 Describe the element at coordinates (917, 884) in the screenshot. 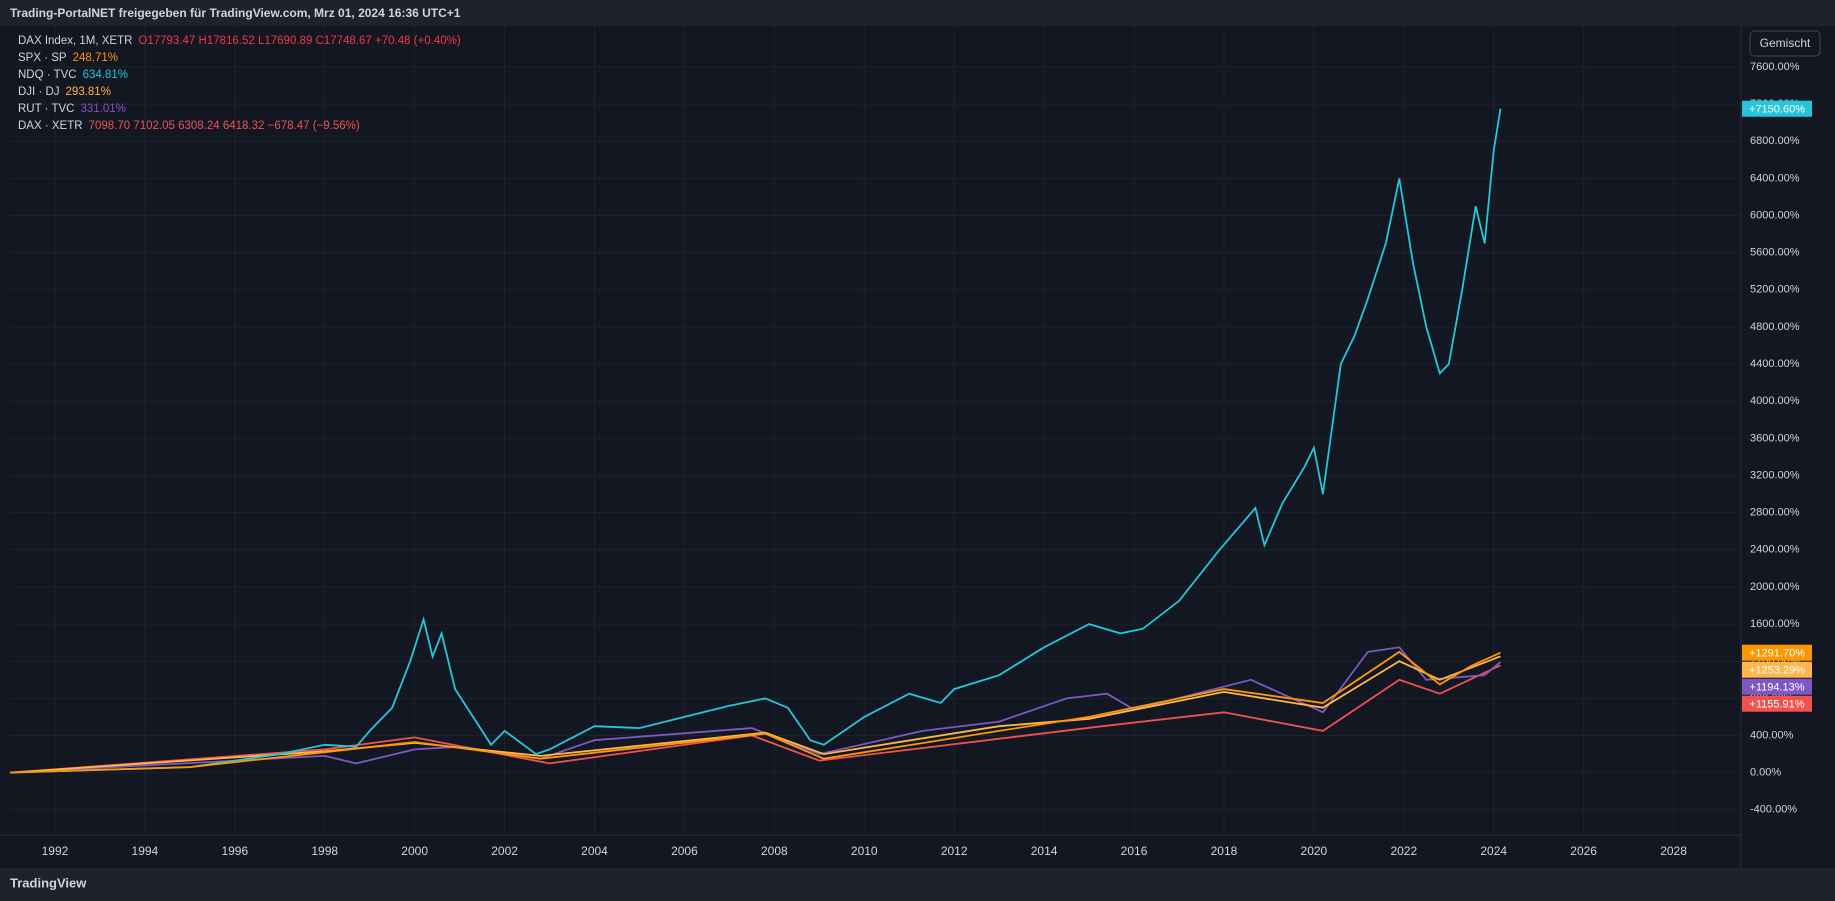

I see `footer-bar` at that location.